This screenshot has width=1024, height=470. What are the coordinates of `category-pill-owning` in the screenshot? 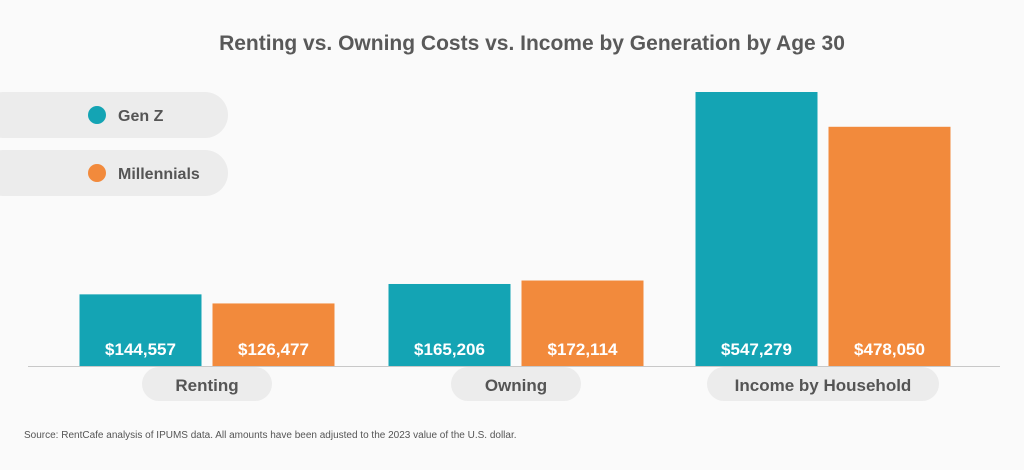 It's located at (516, 384).